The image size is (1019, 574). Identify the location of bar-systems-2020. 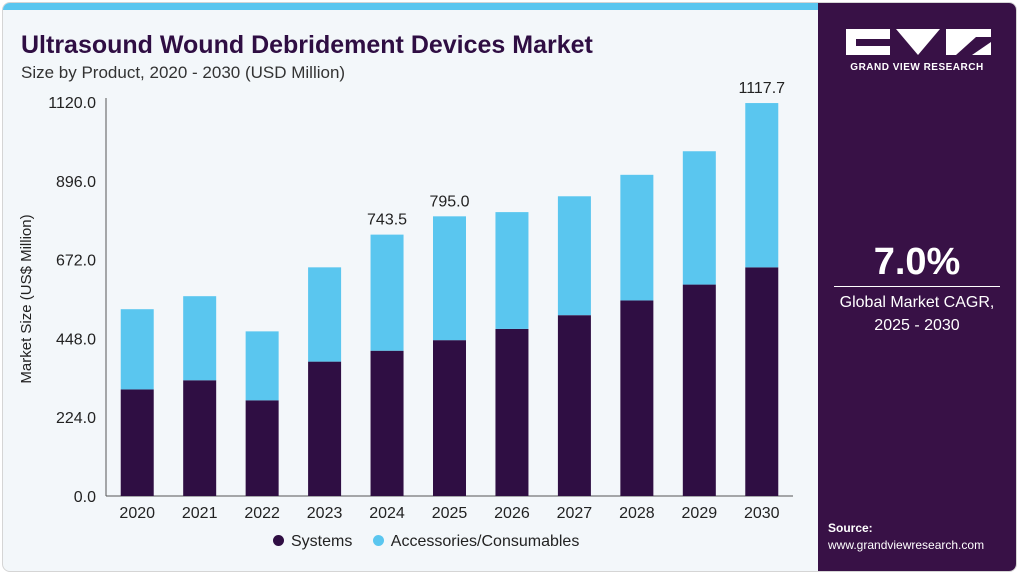
(137, 442).